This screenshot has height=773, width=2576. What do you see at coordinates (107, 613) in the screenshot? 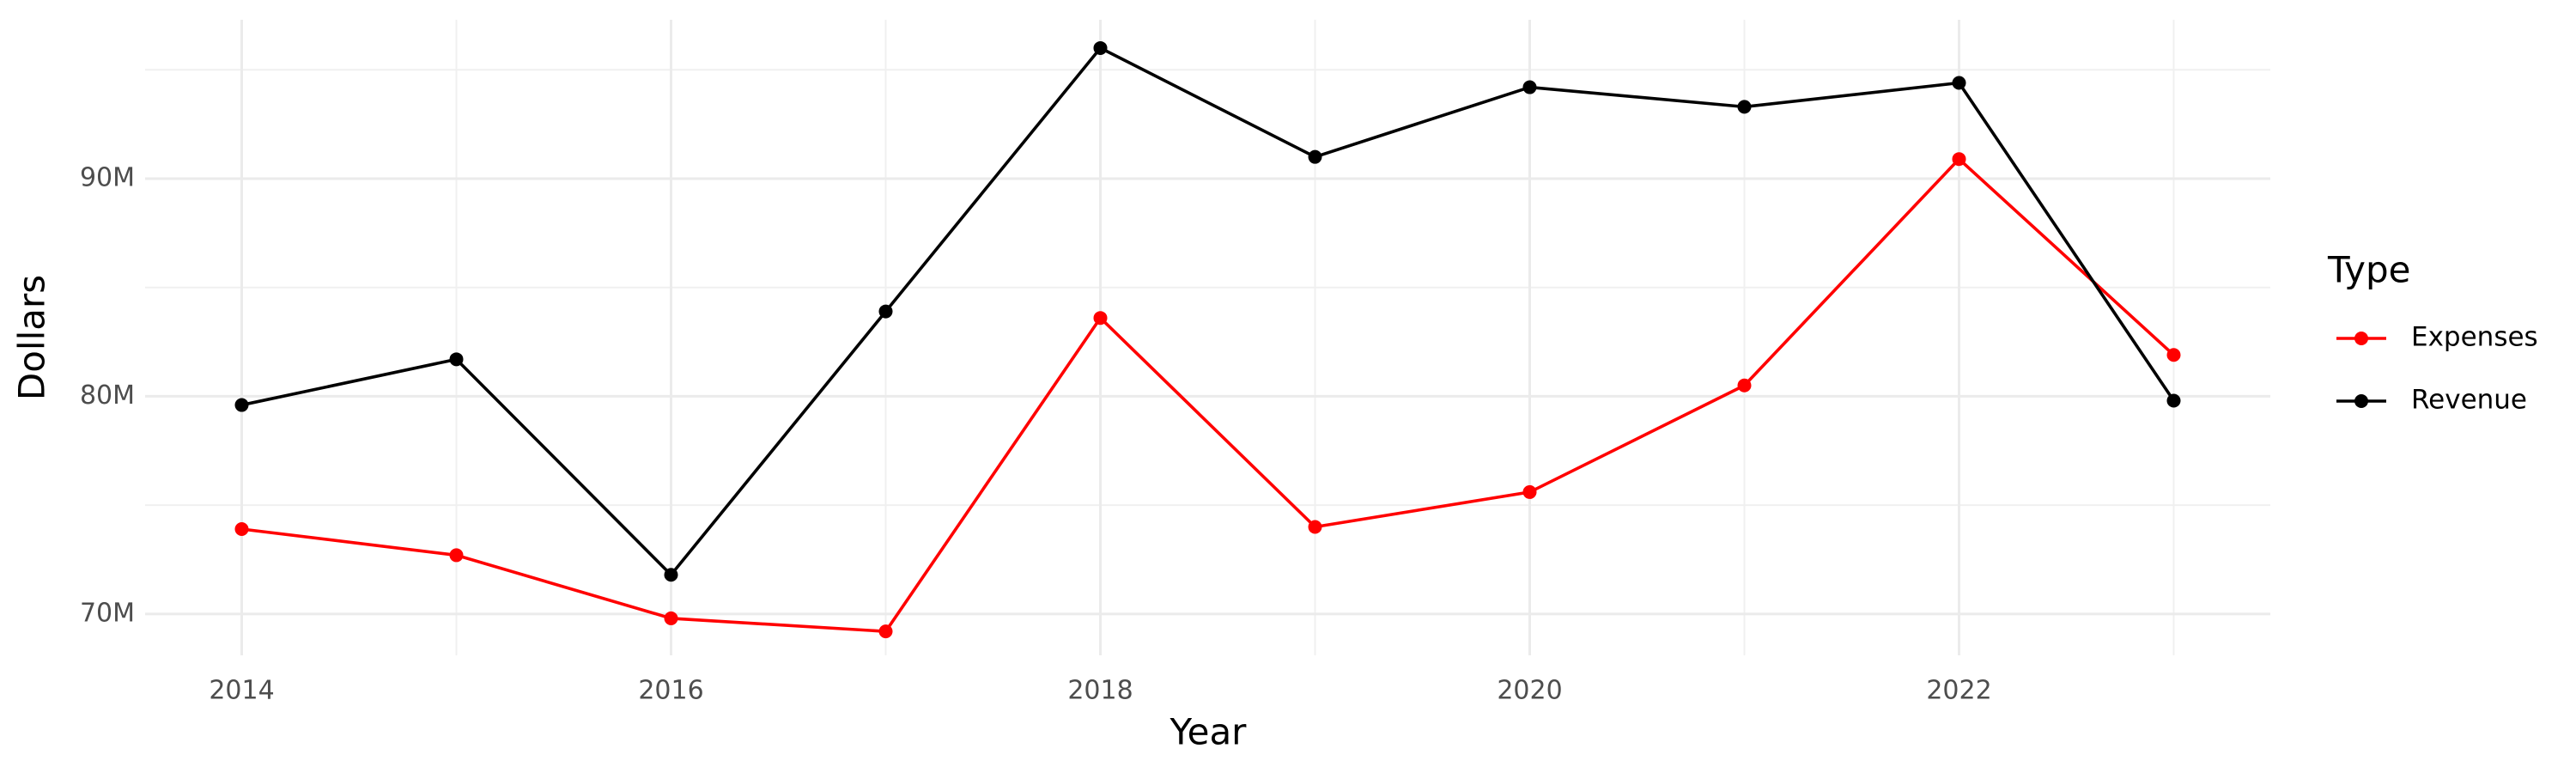
I see `y-tick-label: 70M` at bounding box center [107, 613].